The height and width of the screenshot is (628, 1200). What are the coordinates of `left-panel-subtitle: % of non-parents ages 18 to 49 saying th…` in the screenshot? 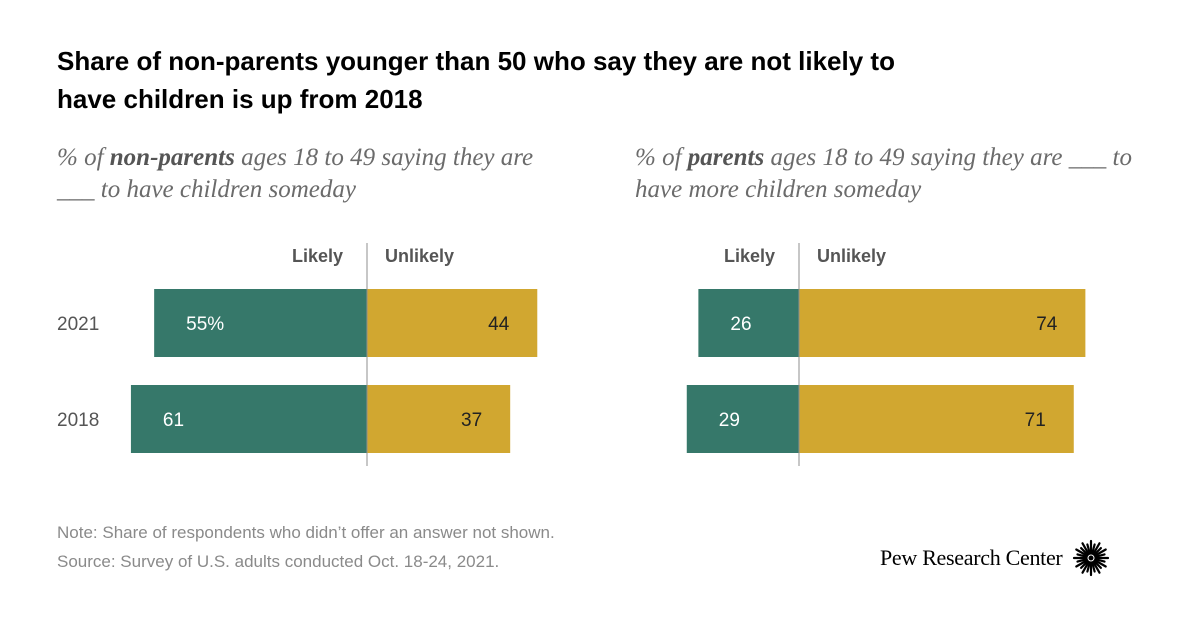 It's located at (307, 174).